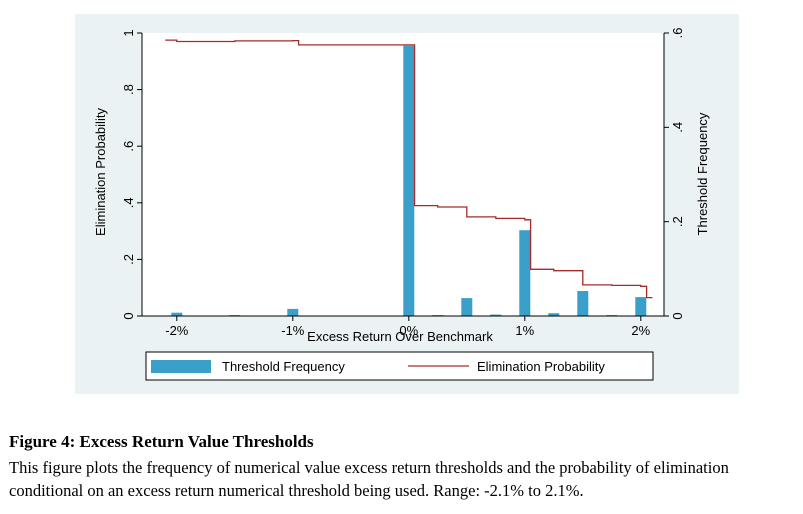 Image resolution: width=803 pixels, height=514 pixels. What do you see at coordinates (128, 89) in the screenshot?
I see `left-y-tick-label: .8` at bounding box center [128, 89].